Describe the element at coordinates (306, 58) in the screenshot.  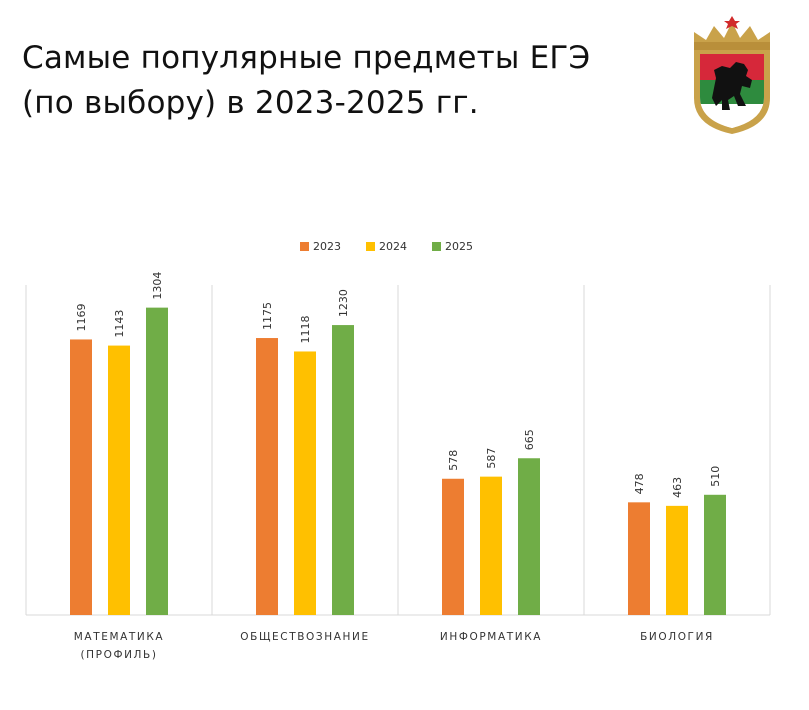
I see `title-line-1: Самые популярные предметы ЕГЭ` at that location.